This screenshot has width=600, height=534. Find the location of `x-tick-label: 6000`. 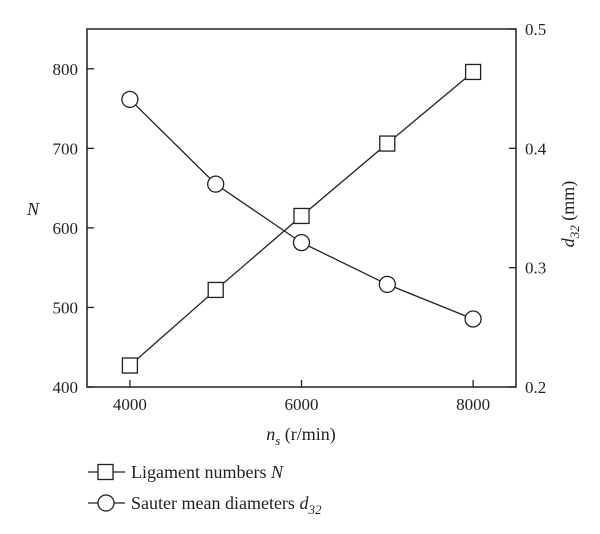

x-tick-label: 6000 is located at coordinates (302, 404).